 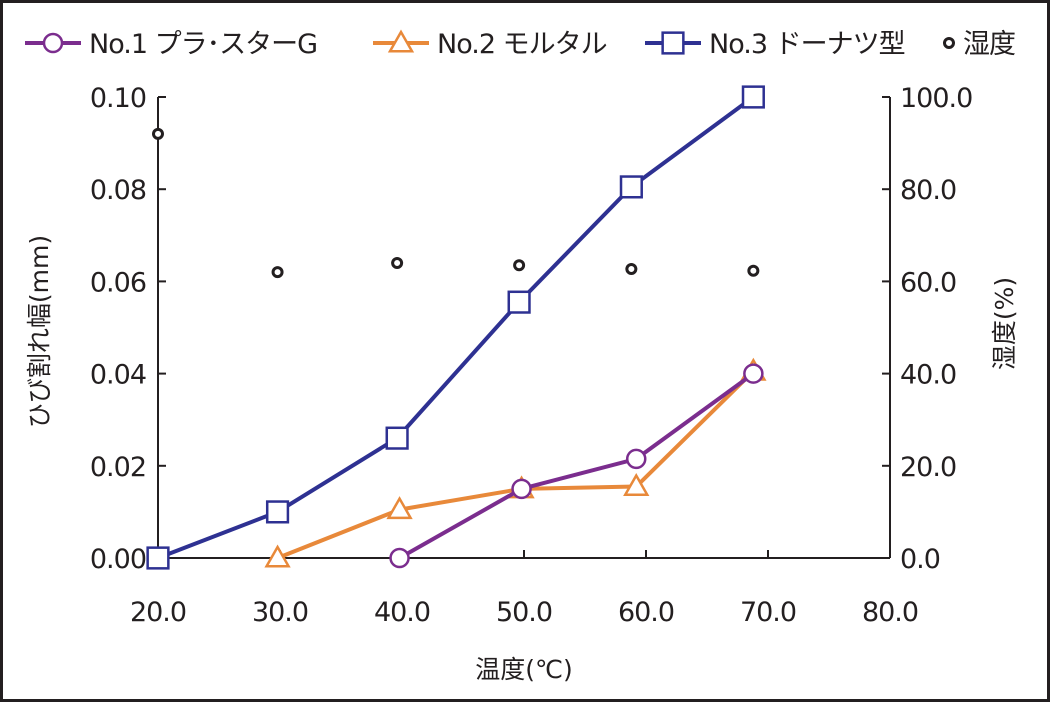 What do you see at coordinates (118, 559) in the screenshot?
I see `y-tick-label: 0.00` at bounding box center [118, 559].